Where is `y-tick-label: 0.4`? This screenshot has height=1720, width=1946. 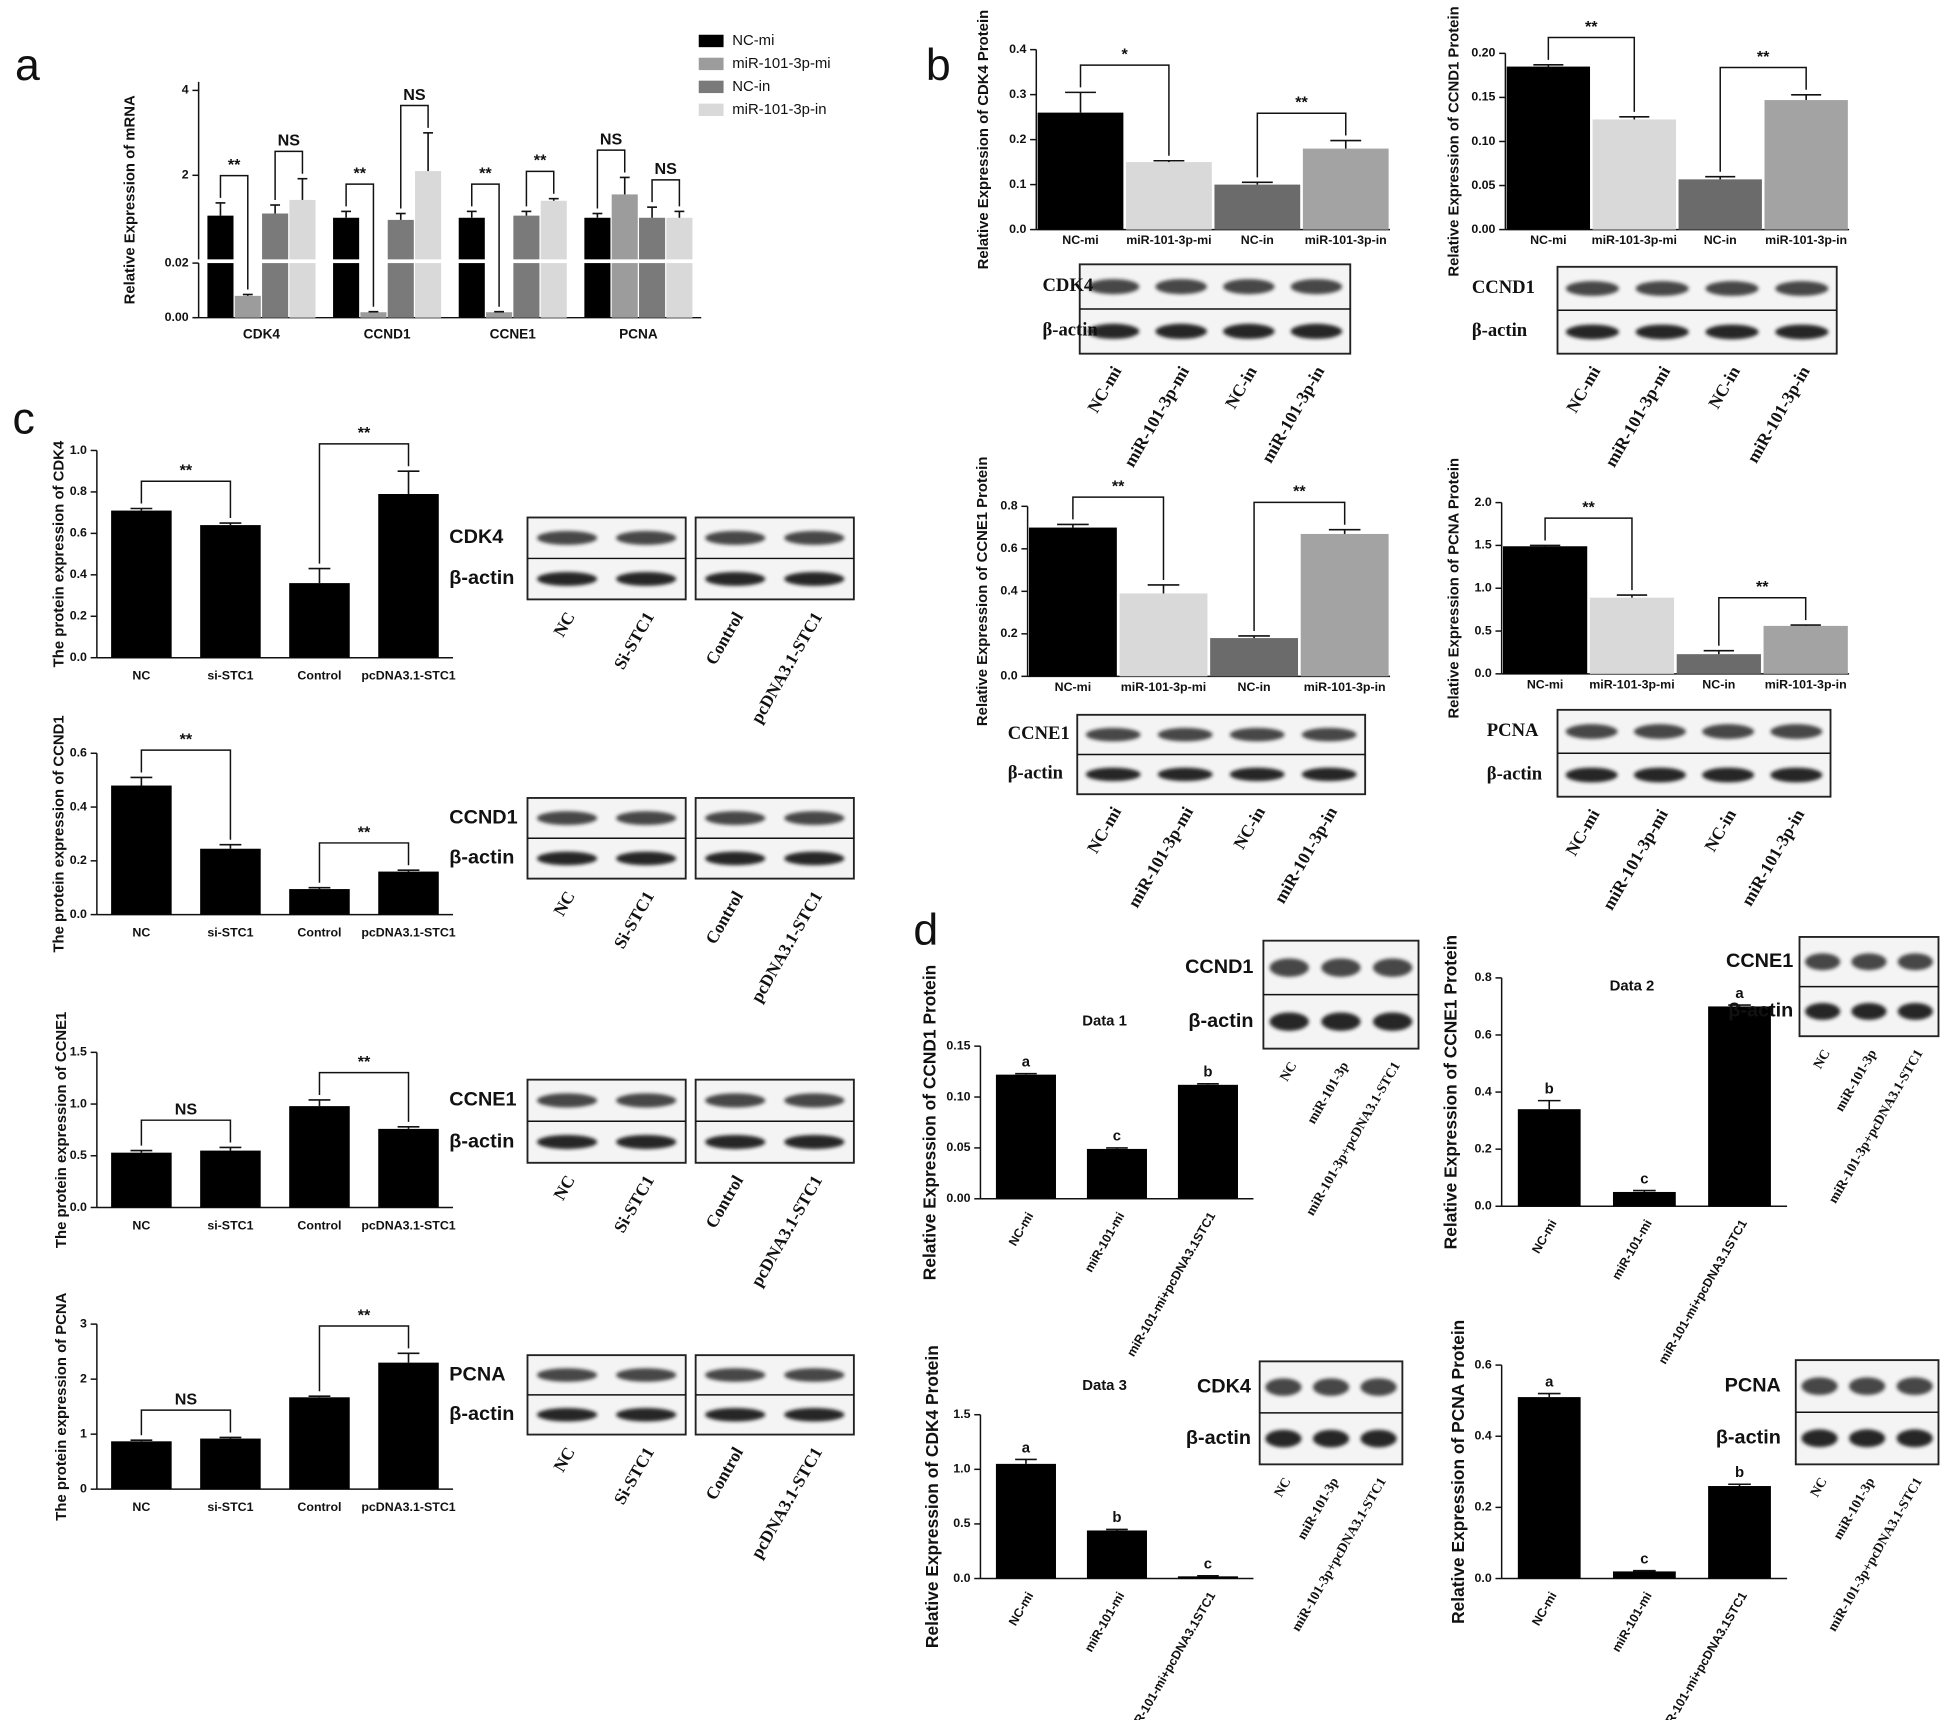
y-tick-label: 0.4 is located at coordinates (78, 806).